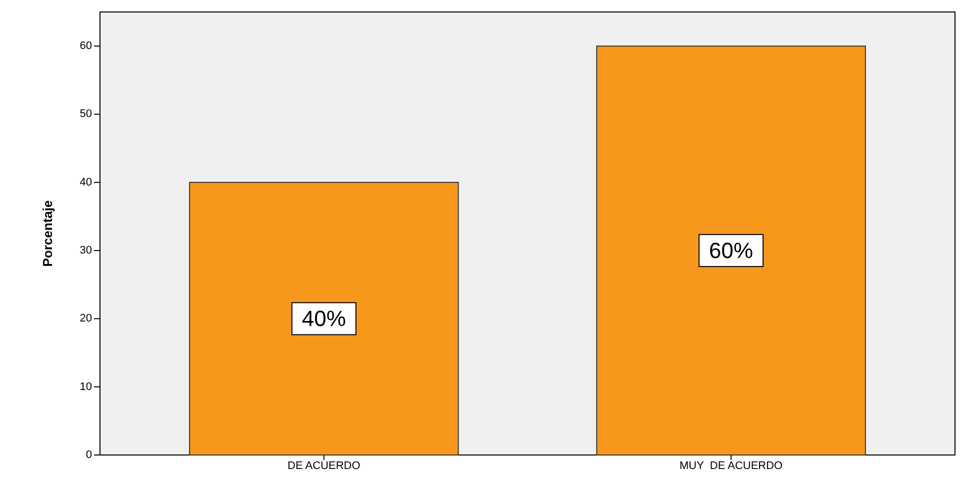  I want to click on y-tick-label: 50, so click(86, 114).